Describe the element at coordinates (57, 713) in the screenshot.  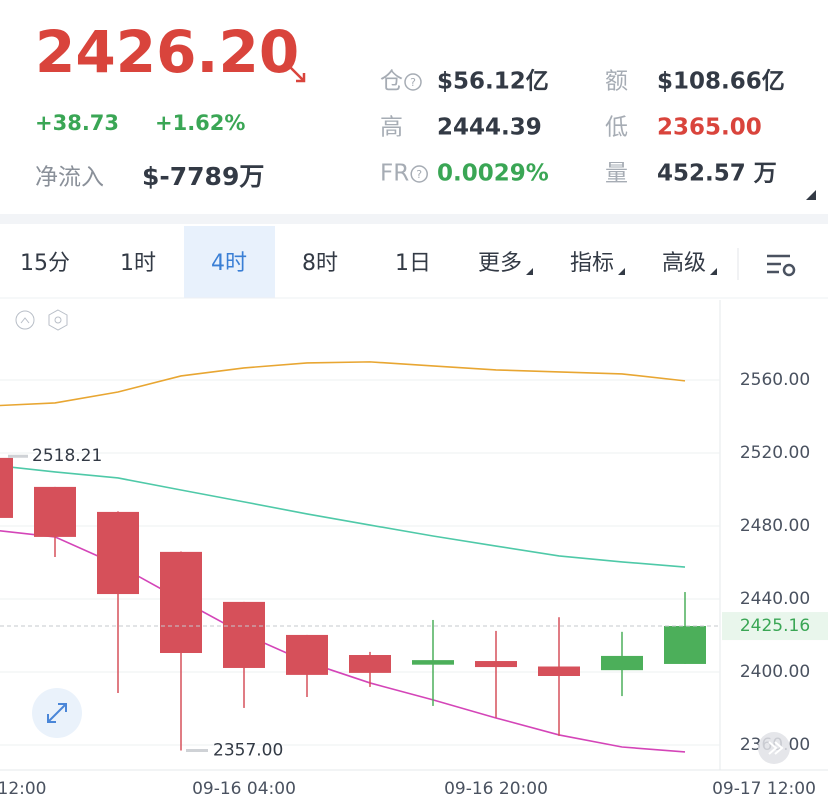
I see `fullscreen-icon` at that location.